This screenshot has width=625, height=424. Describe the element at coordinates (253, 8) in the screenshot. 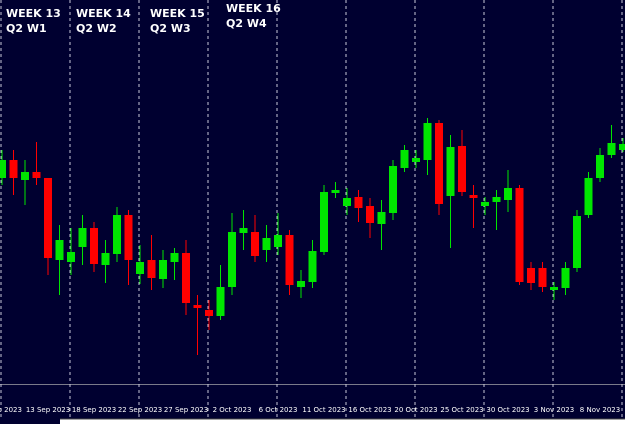

I see `week-label: WEEK 16` at that location.